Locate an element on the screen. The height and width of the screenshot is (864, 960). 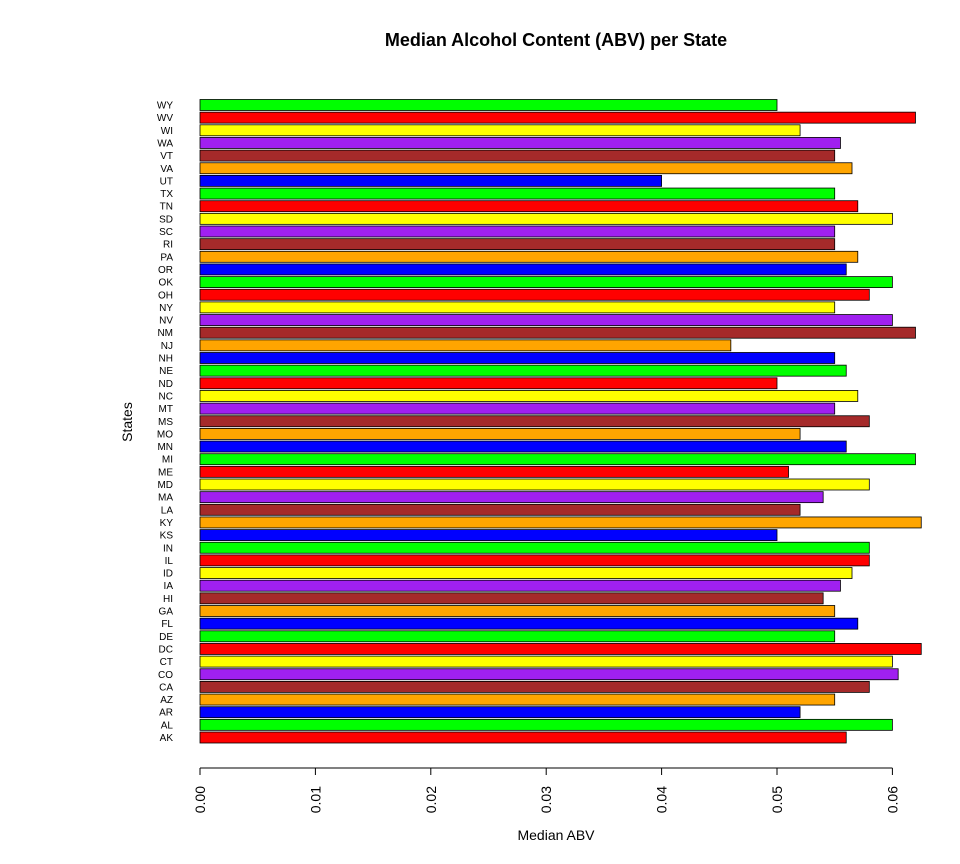
bar-ca is located at coordinates (534, 687).